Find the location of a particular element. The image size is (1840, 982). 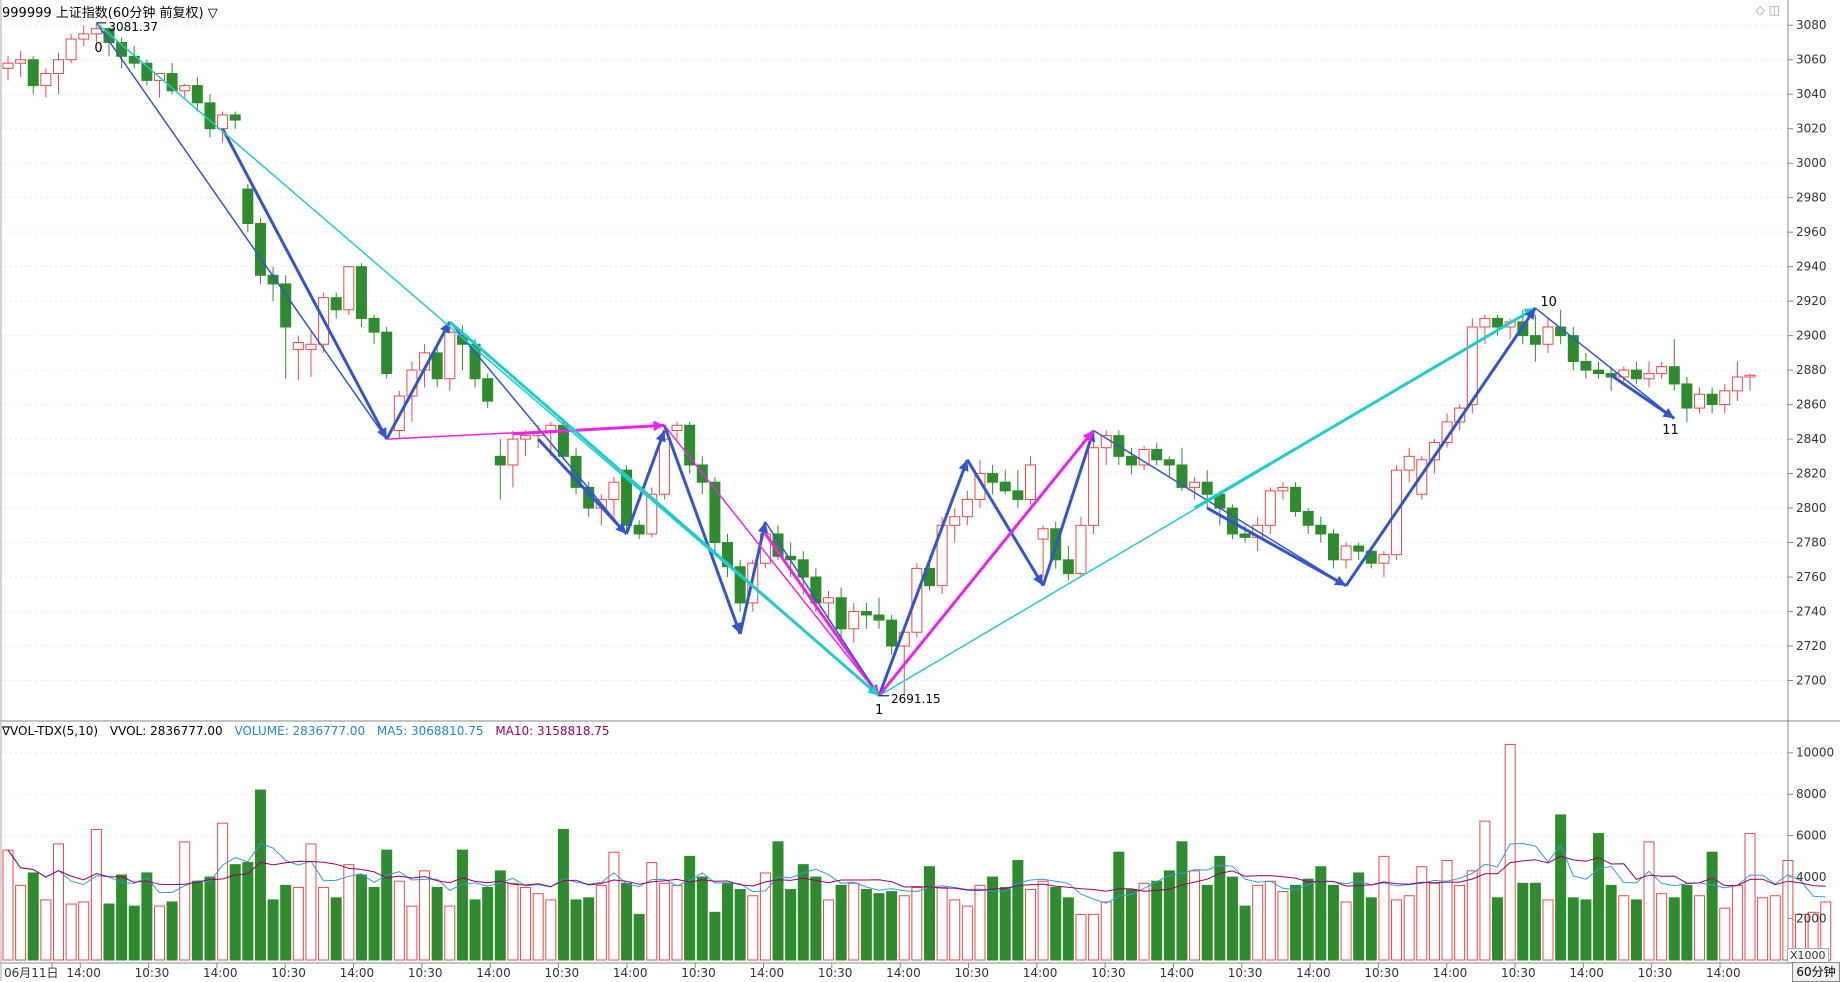

vvol-value: VVOL: 2836777.00 is located at coordinates (166, 731).